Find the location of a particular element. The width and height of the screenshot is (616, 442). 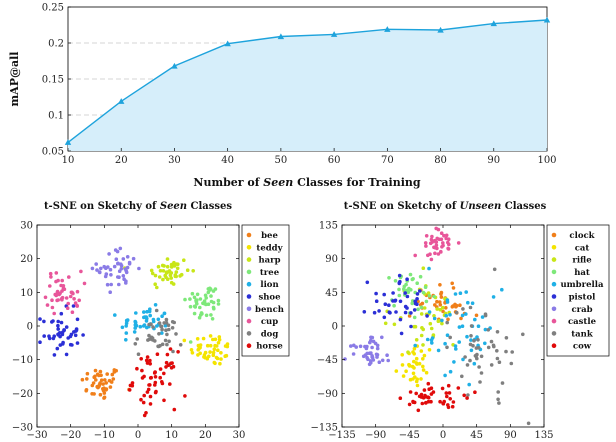

p1-point-harp is located at coordinates (167, 279).